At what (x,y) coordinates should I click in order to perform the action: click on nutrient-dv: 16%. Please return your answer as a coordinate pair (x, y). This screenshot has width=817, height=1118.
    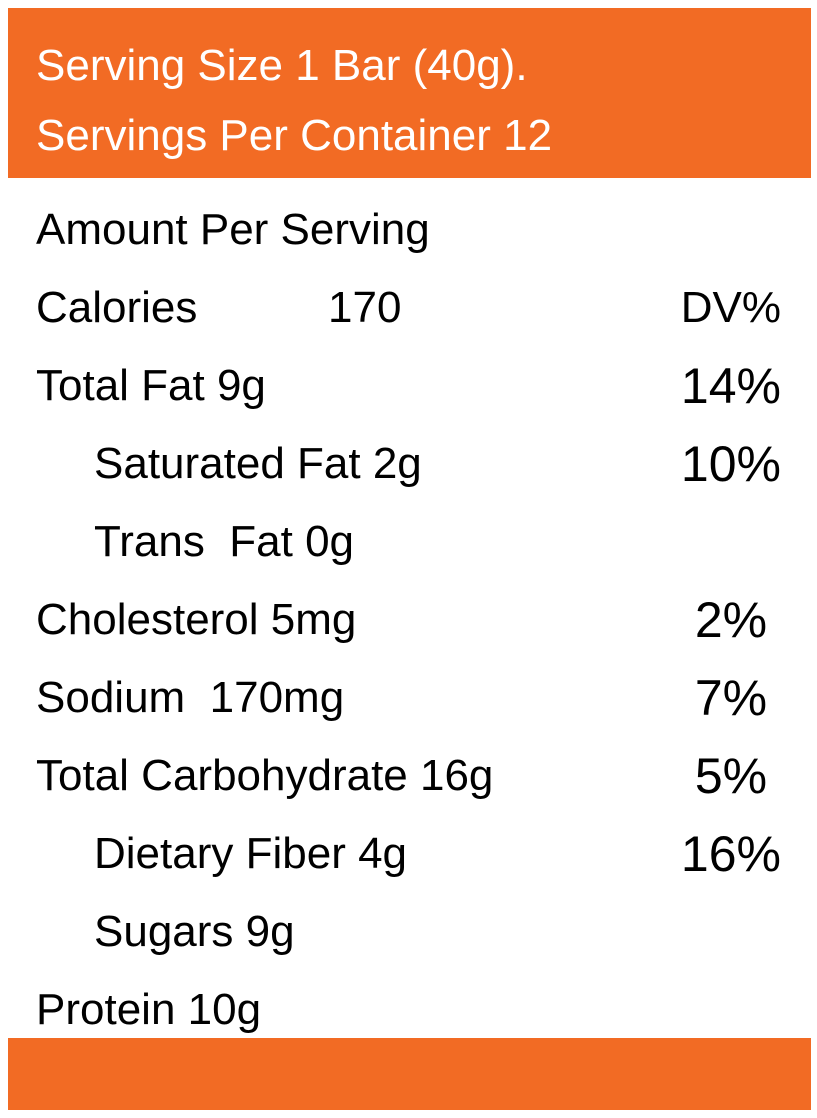
    Looking at the image, I should click on (730, 854).